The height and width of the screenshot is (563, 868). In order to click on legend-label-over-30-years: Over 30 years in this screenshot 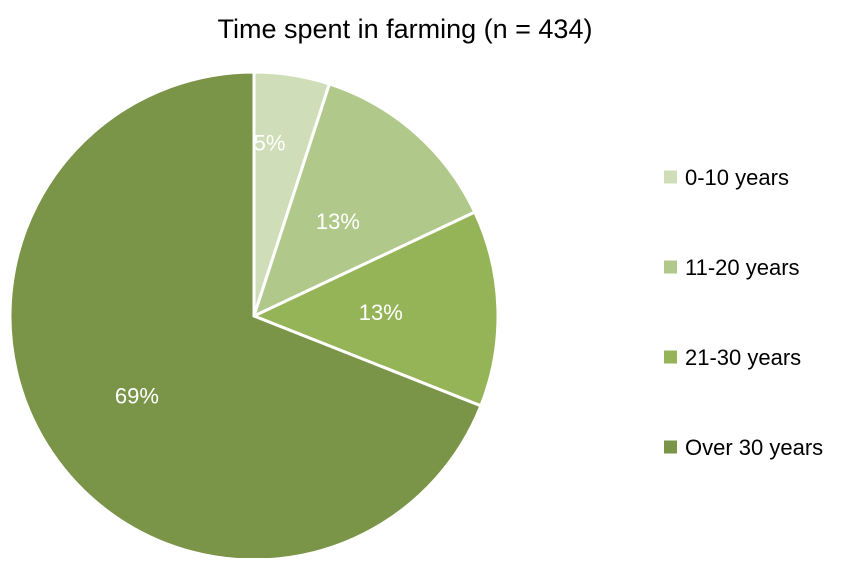, I will do `click(754, 447)`.